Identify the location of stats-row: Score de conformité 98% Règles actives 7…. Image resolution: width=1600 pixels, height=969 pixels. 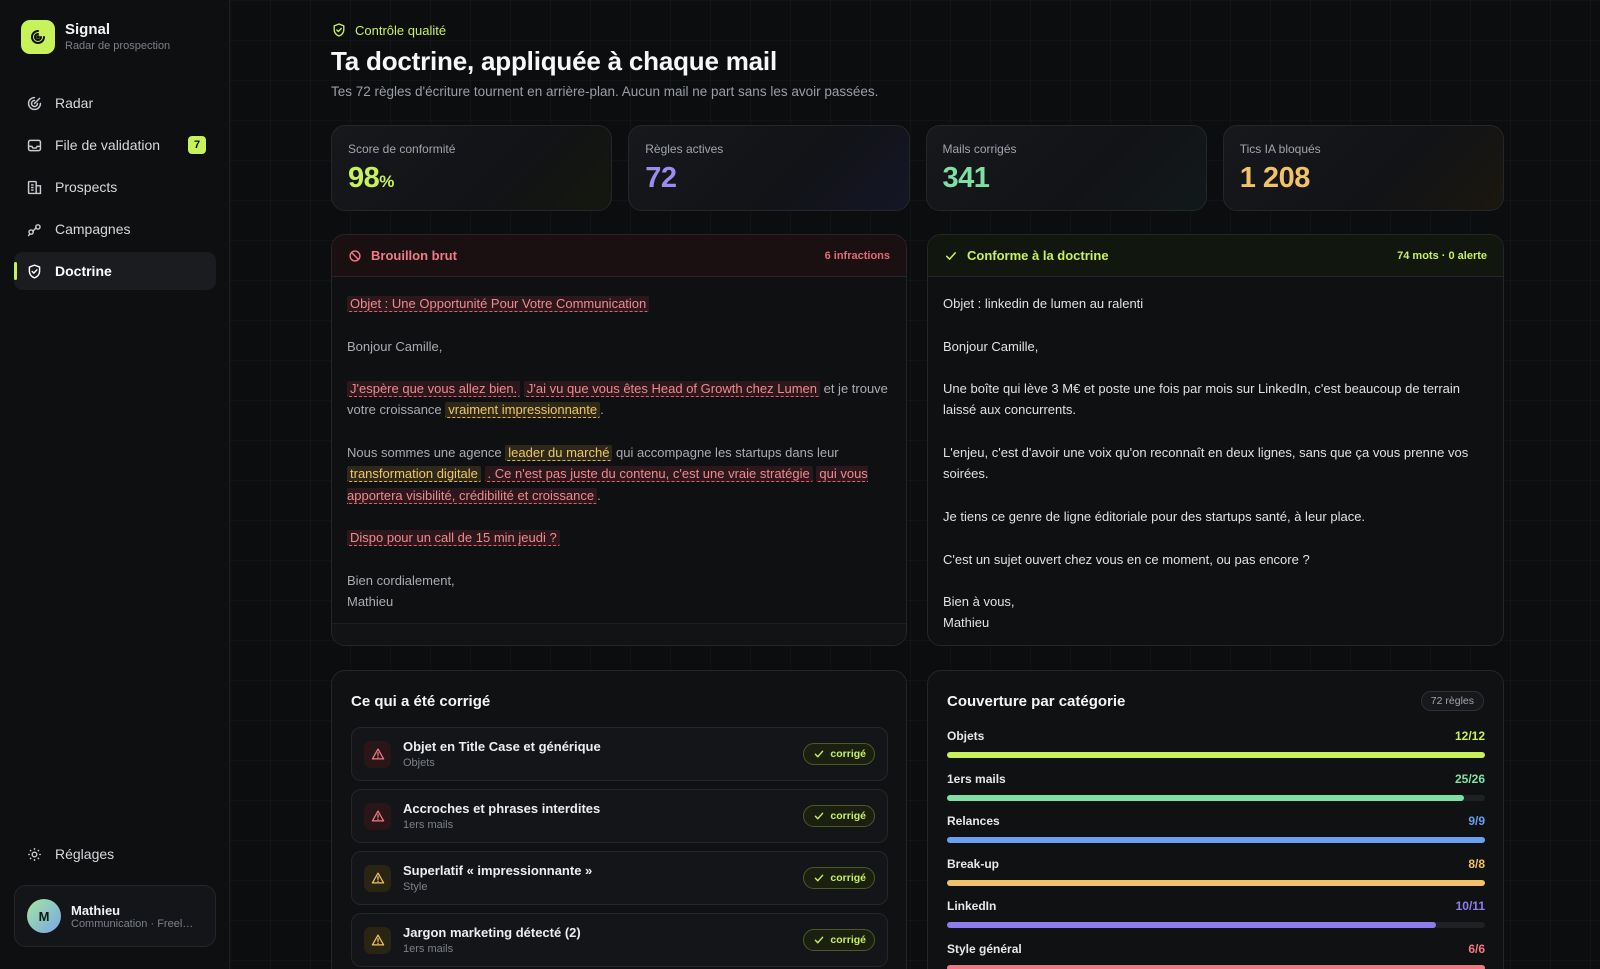
(917, 168).